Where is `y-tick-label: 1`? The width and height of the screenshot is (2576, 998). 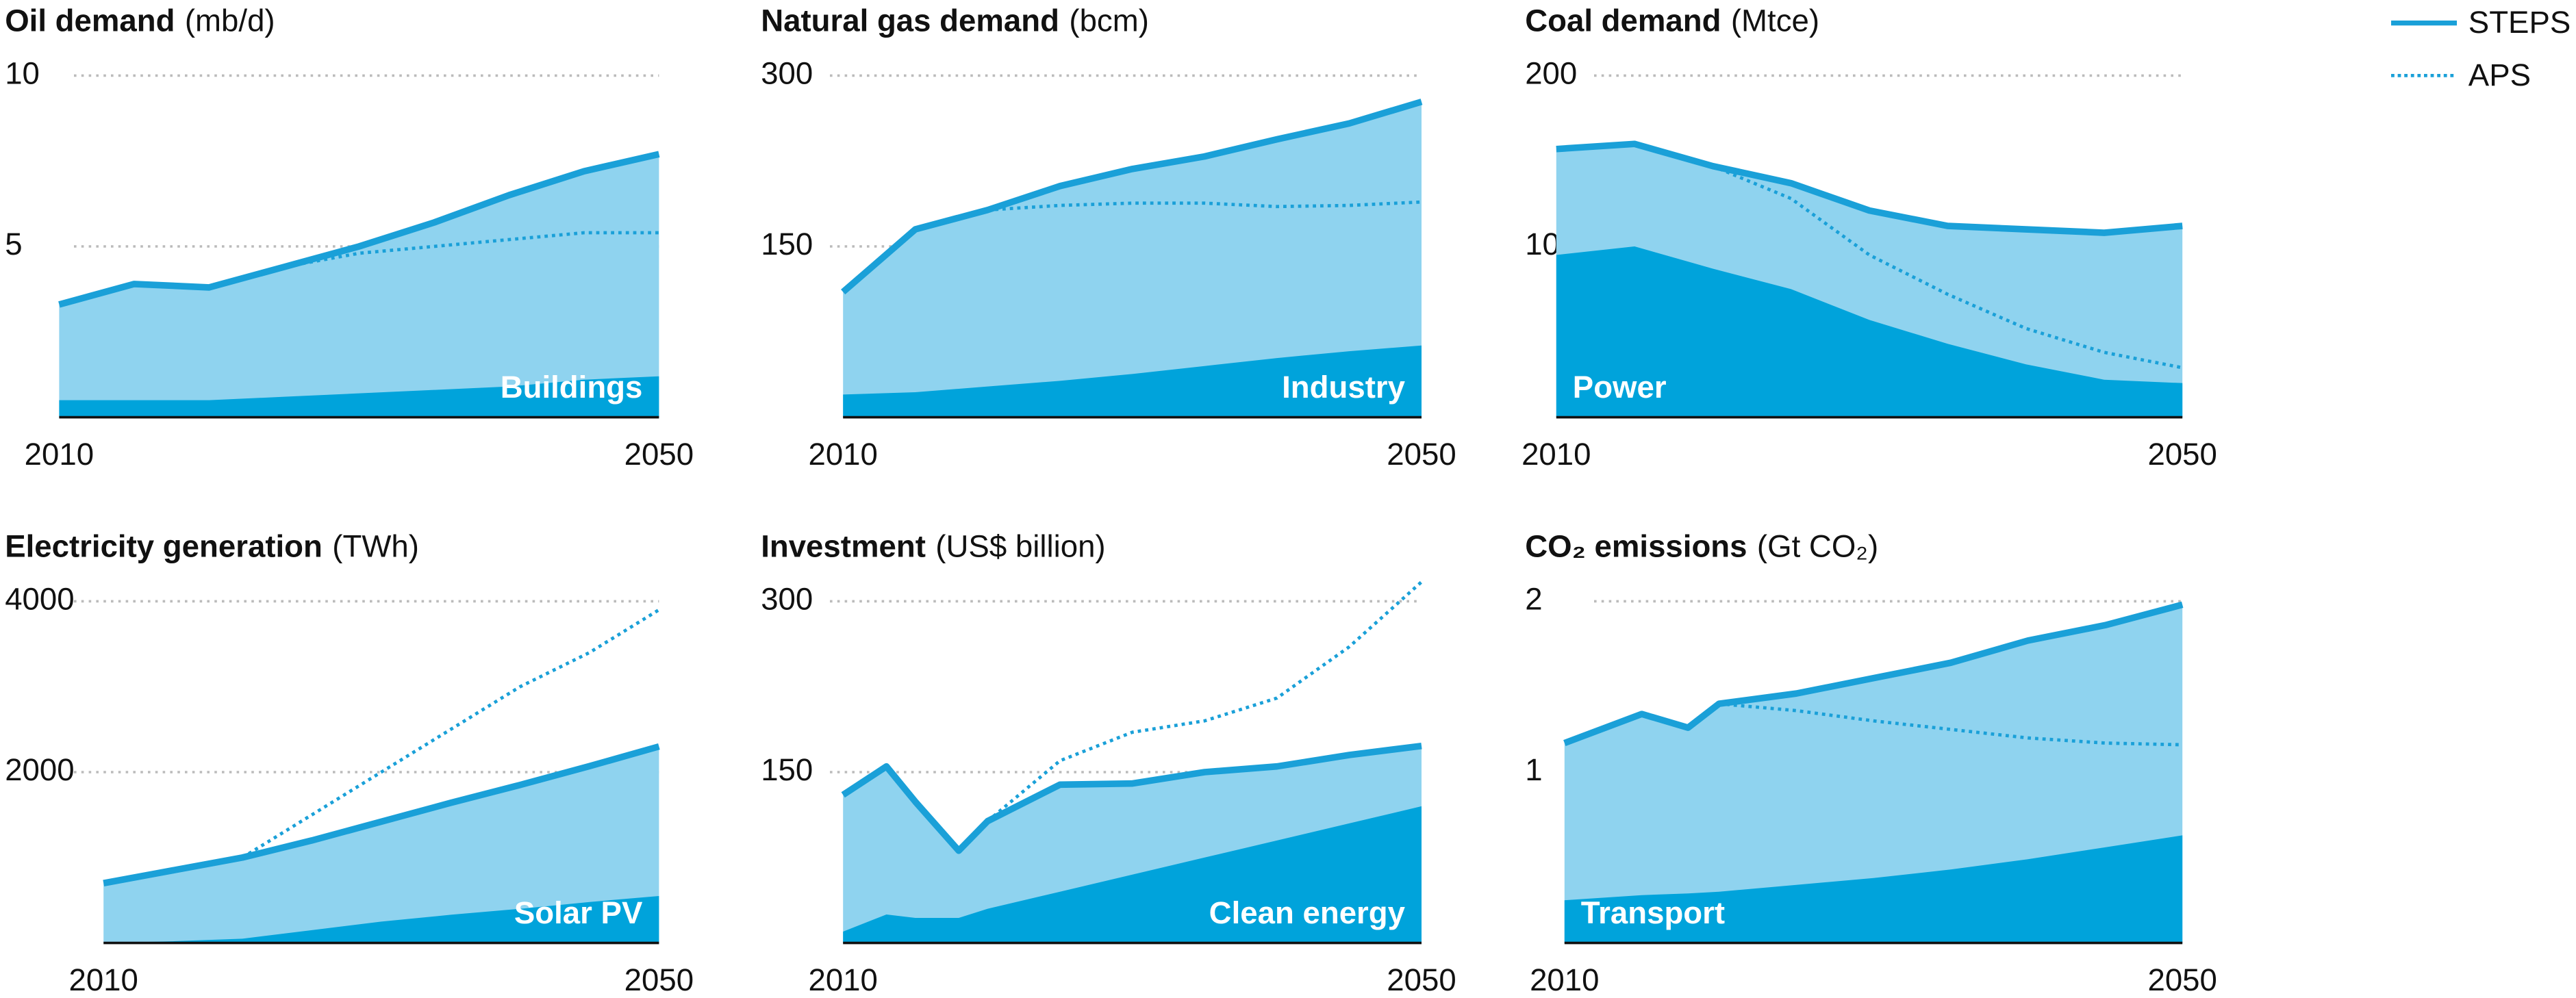 y-tick-label: 1 is located at coordinates (1533, 769).